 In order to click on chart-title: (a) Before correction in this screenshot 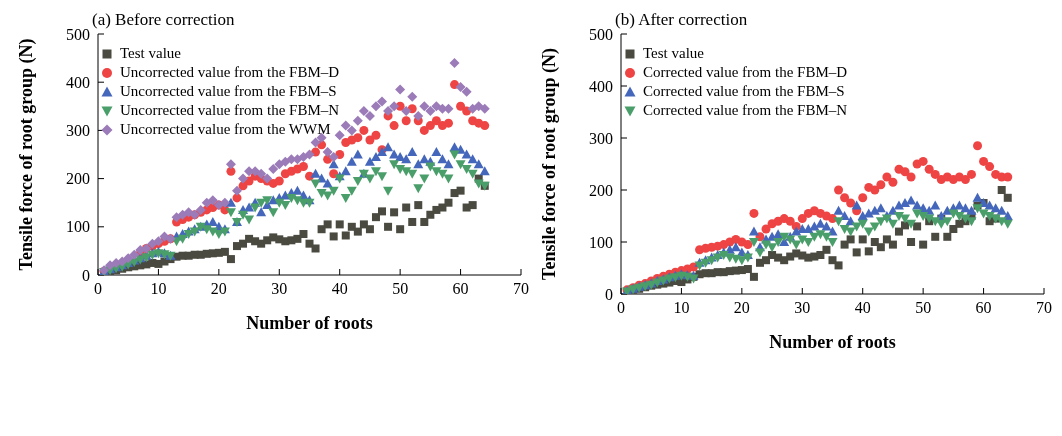, I will do `click(163, 20)`.